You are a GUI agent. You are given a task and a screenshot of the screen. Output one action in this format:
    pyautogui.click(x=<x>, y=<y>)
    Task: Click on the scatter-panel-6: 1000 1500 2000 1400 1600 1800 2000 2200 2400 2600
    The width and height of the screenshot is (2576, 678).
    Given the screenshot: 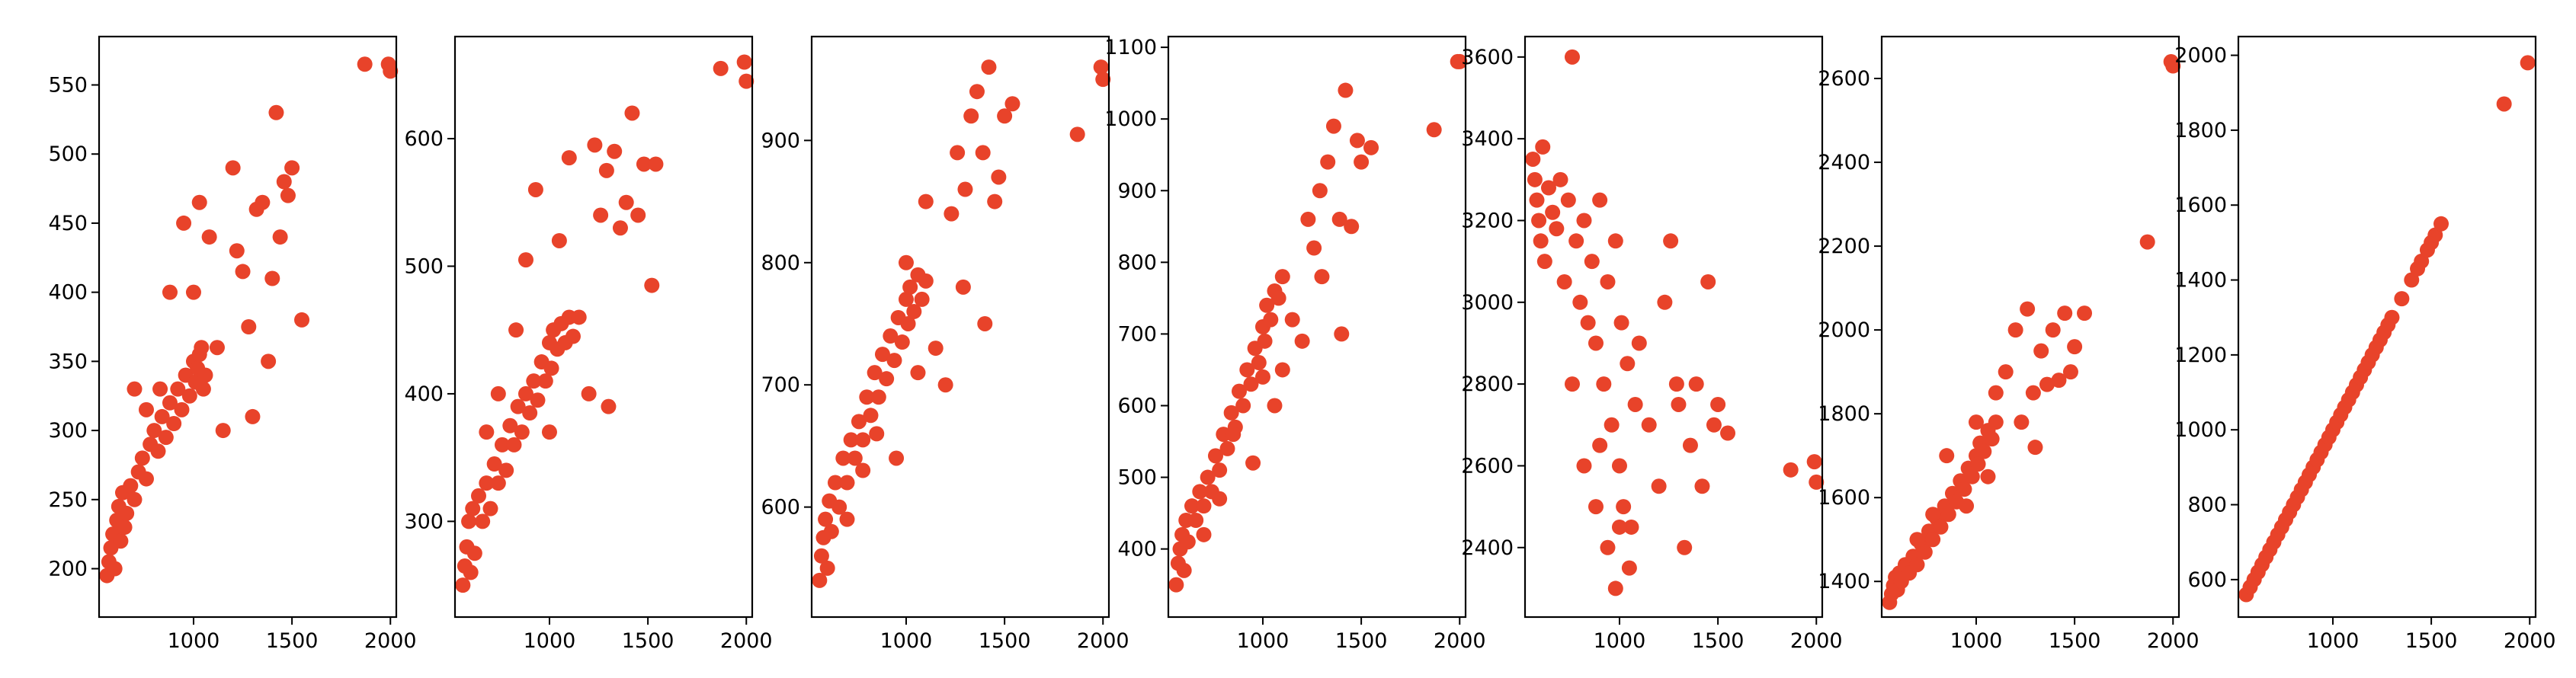 What is the action you would take?
    pyautogui.click(x=2009, y=344)
    